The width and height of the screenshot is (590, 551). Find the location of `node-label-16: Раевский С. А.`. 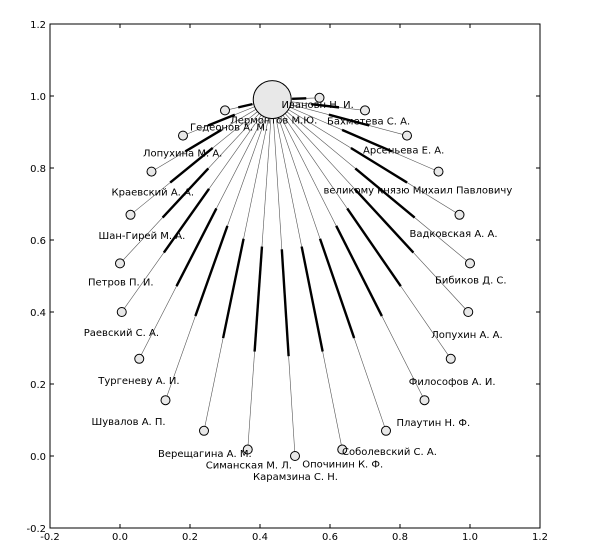

node-label-16: Раевский С. А. is located at coordinates (121, 333).